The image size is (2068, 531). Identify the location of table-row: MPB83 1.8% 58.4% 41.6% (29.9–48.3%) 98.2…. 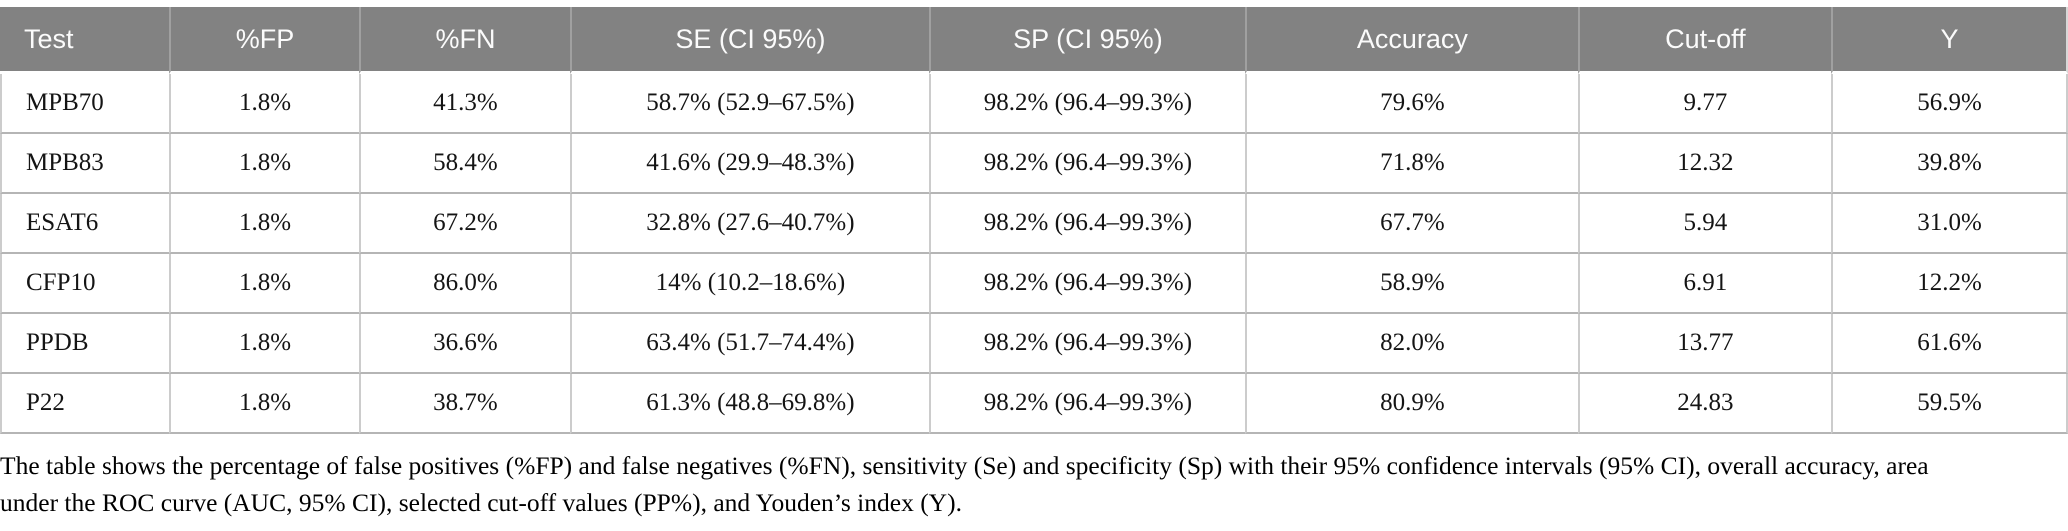
(1034, 164).